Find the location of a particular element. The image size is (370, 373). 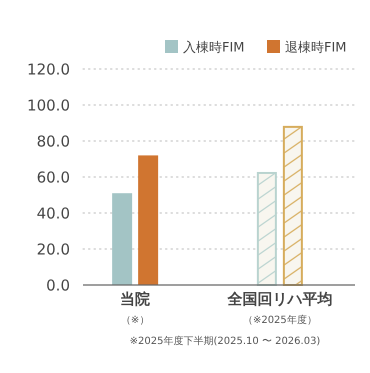

y-tick-label: 0.0 is located at coordinates (58, 285).